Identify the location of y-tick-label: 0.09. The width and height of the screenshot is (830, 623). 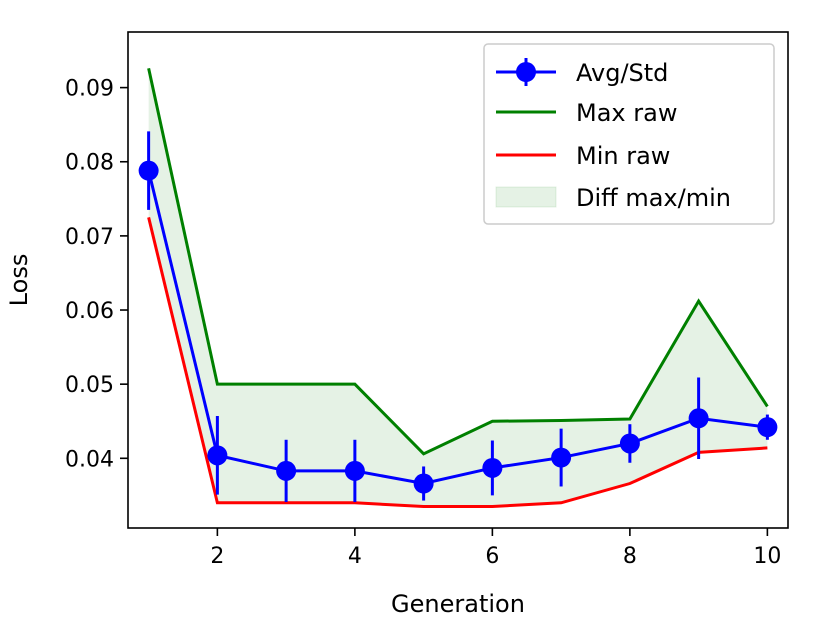
(89, 89).